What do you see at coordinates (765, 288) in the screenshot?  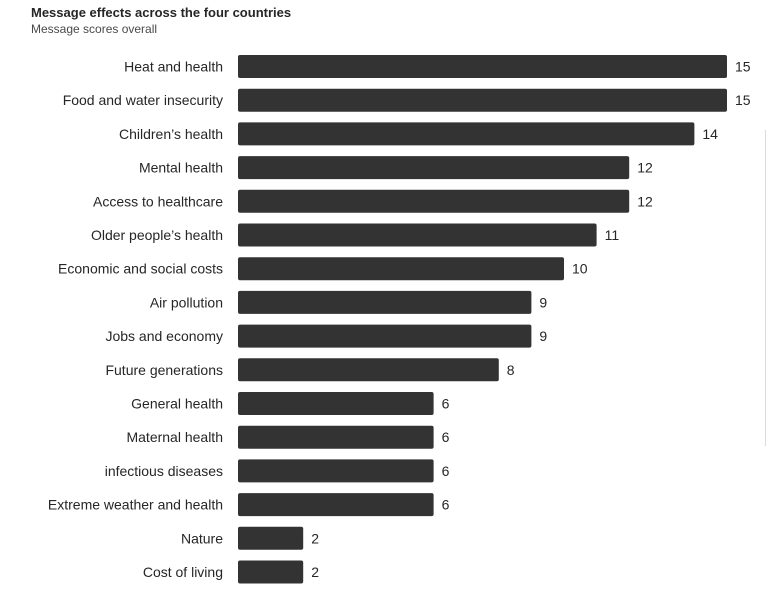 I see `right-divider` at bounding box center [765, 288].